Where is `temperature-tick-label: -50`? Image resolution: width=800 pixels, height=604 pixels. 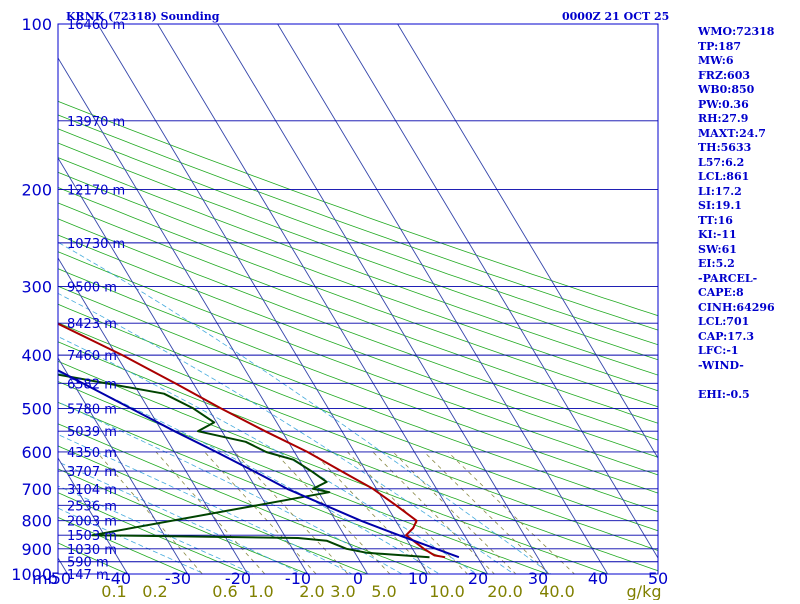 temperature-tick-label: -50 is located at coordinates (58, 578).